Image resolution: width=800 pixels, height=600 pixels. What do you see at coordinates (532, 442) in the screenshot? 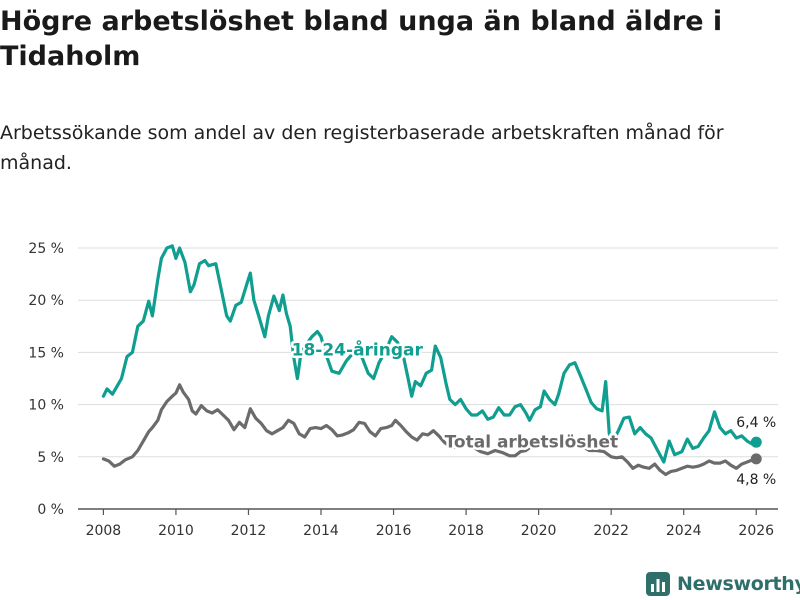
I see `series-label-total: Total arbetslöshet` at bounding box center [532, 442].